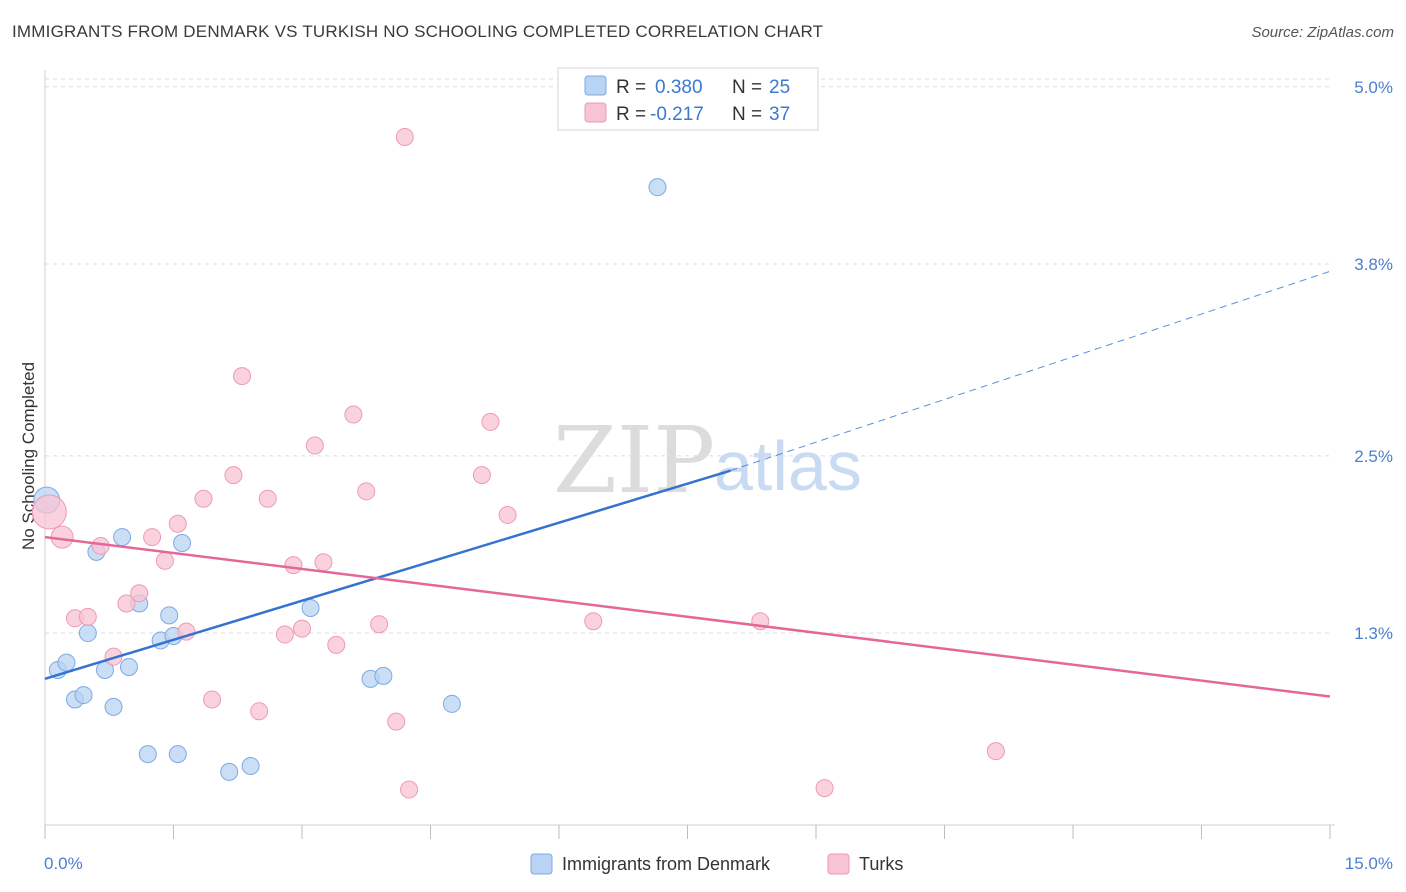 The height and width of the screenshot is (892, 1406). What do you see at coordinates (631, 87) in the screenshot?
I see `legend-r-label-1: R =` at bounding box center [631, 87].